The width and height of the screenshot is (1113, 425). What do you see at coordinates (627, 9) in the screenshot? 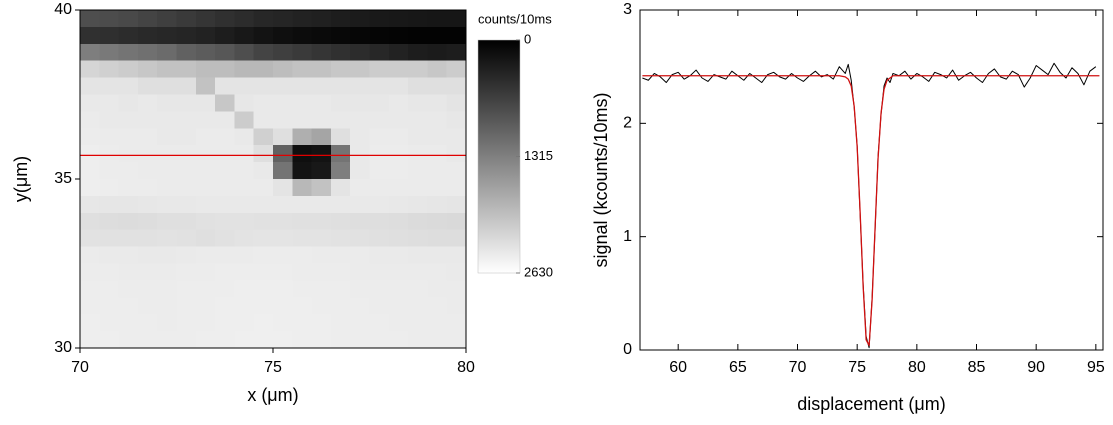
I see `y-tick-label: 3` at bounding box center [627, 9].